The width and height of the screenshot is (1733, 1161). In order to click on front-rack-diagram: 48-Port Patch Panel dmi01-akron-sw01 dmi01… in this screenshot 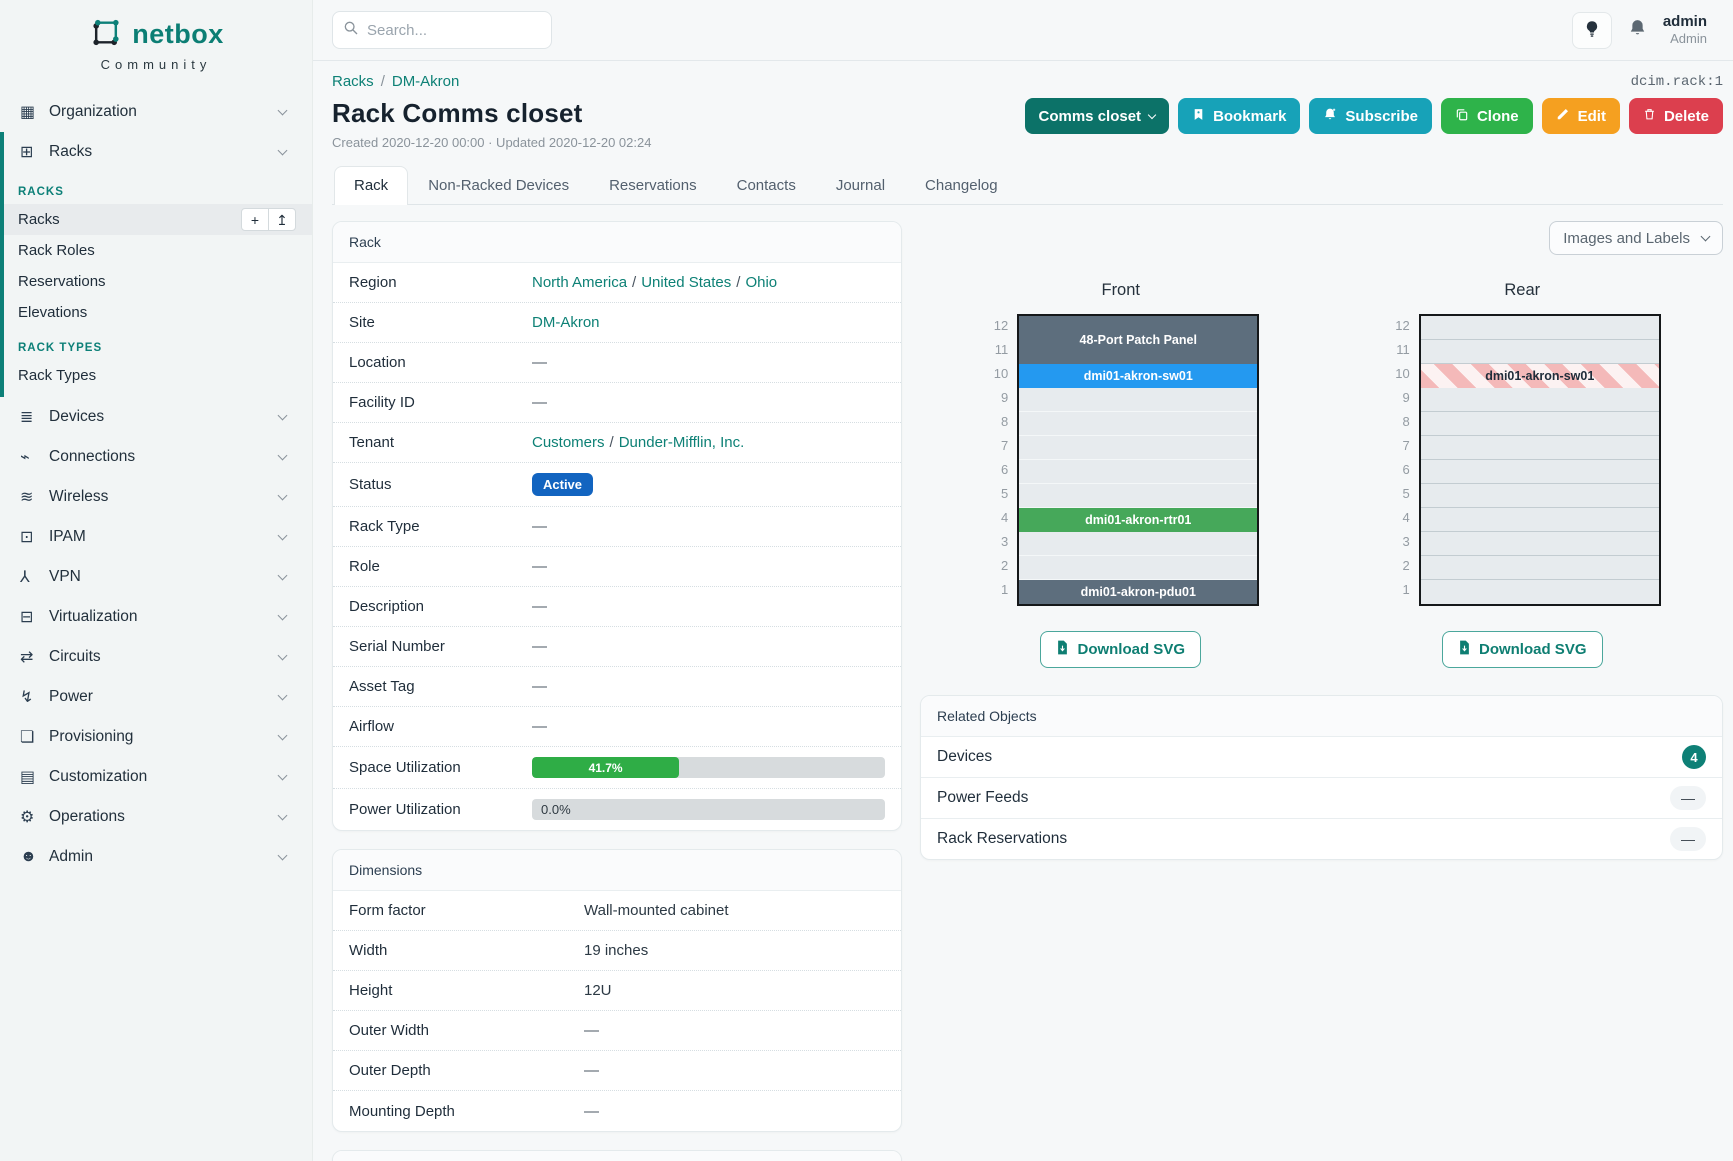, I will do `click(1138, 460)`.